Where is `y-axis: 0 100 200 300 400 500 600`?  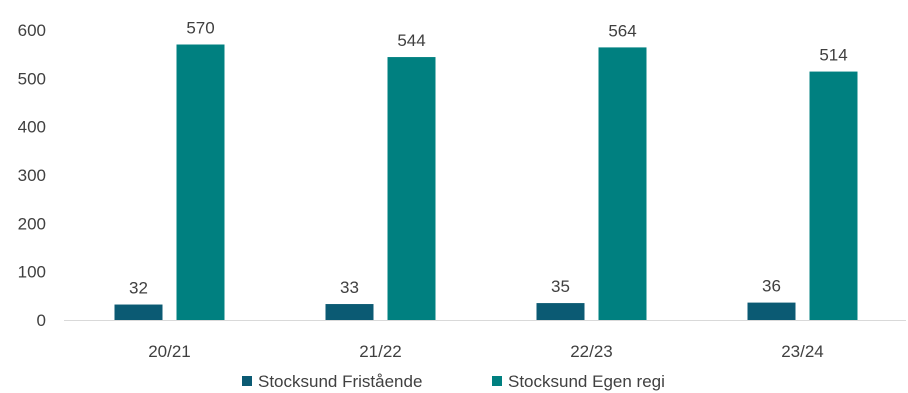
y-axis: 0 100 200 300 400 500 600 is located at coordinates (32, 175).